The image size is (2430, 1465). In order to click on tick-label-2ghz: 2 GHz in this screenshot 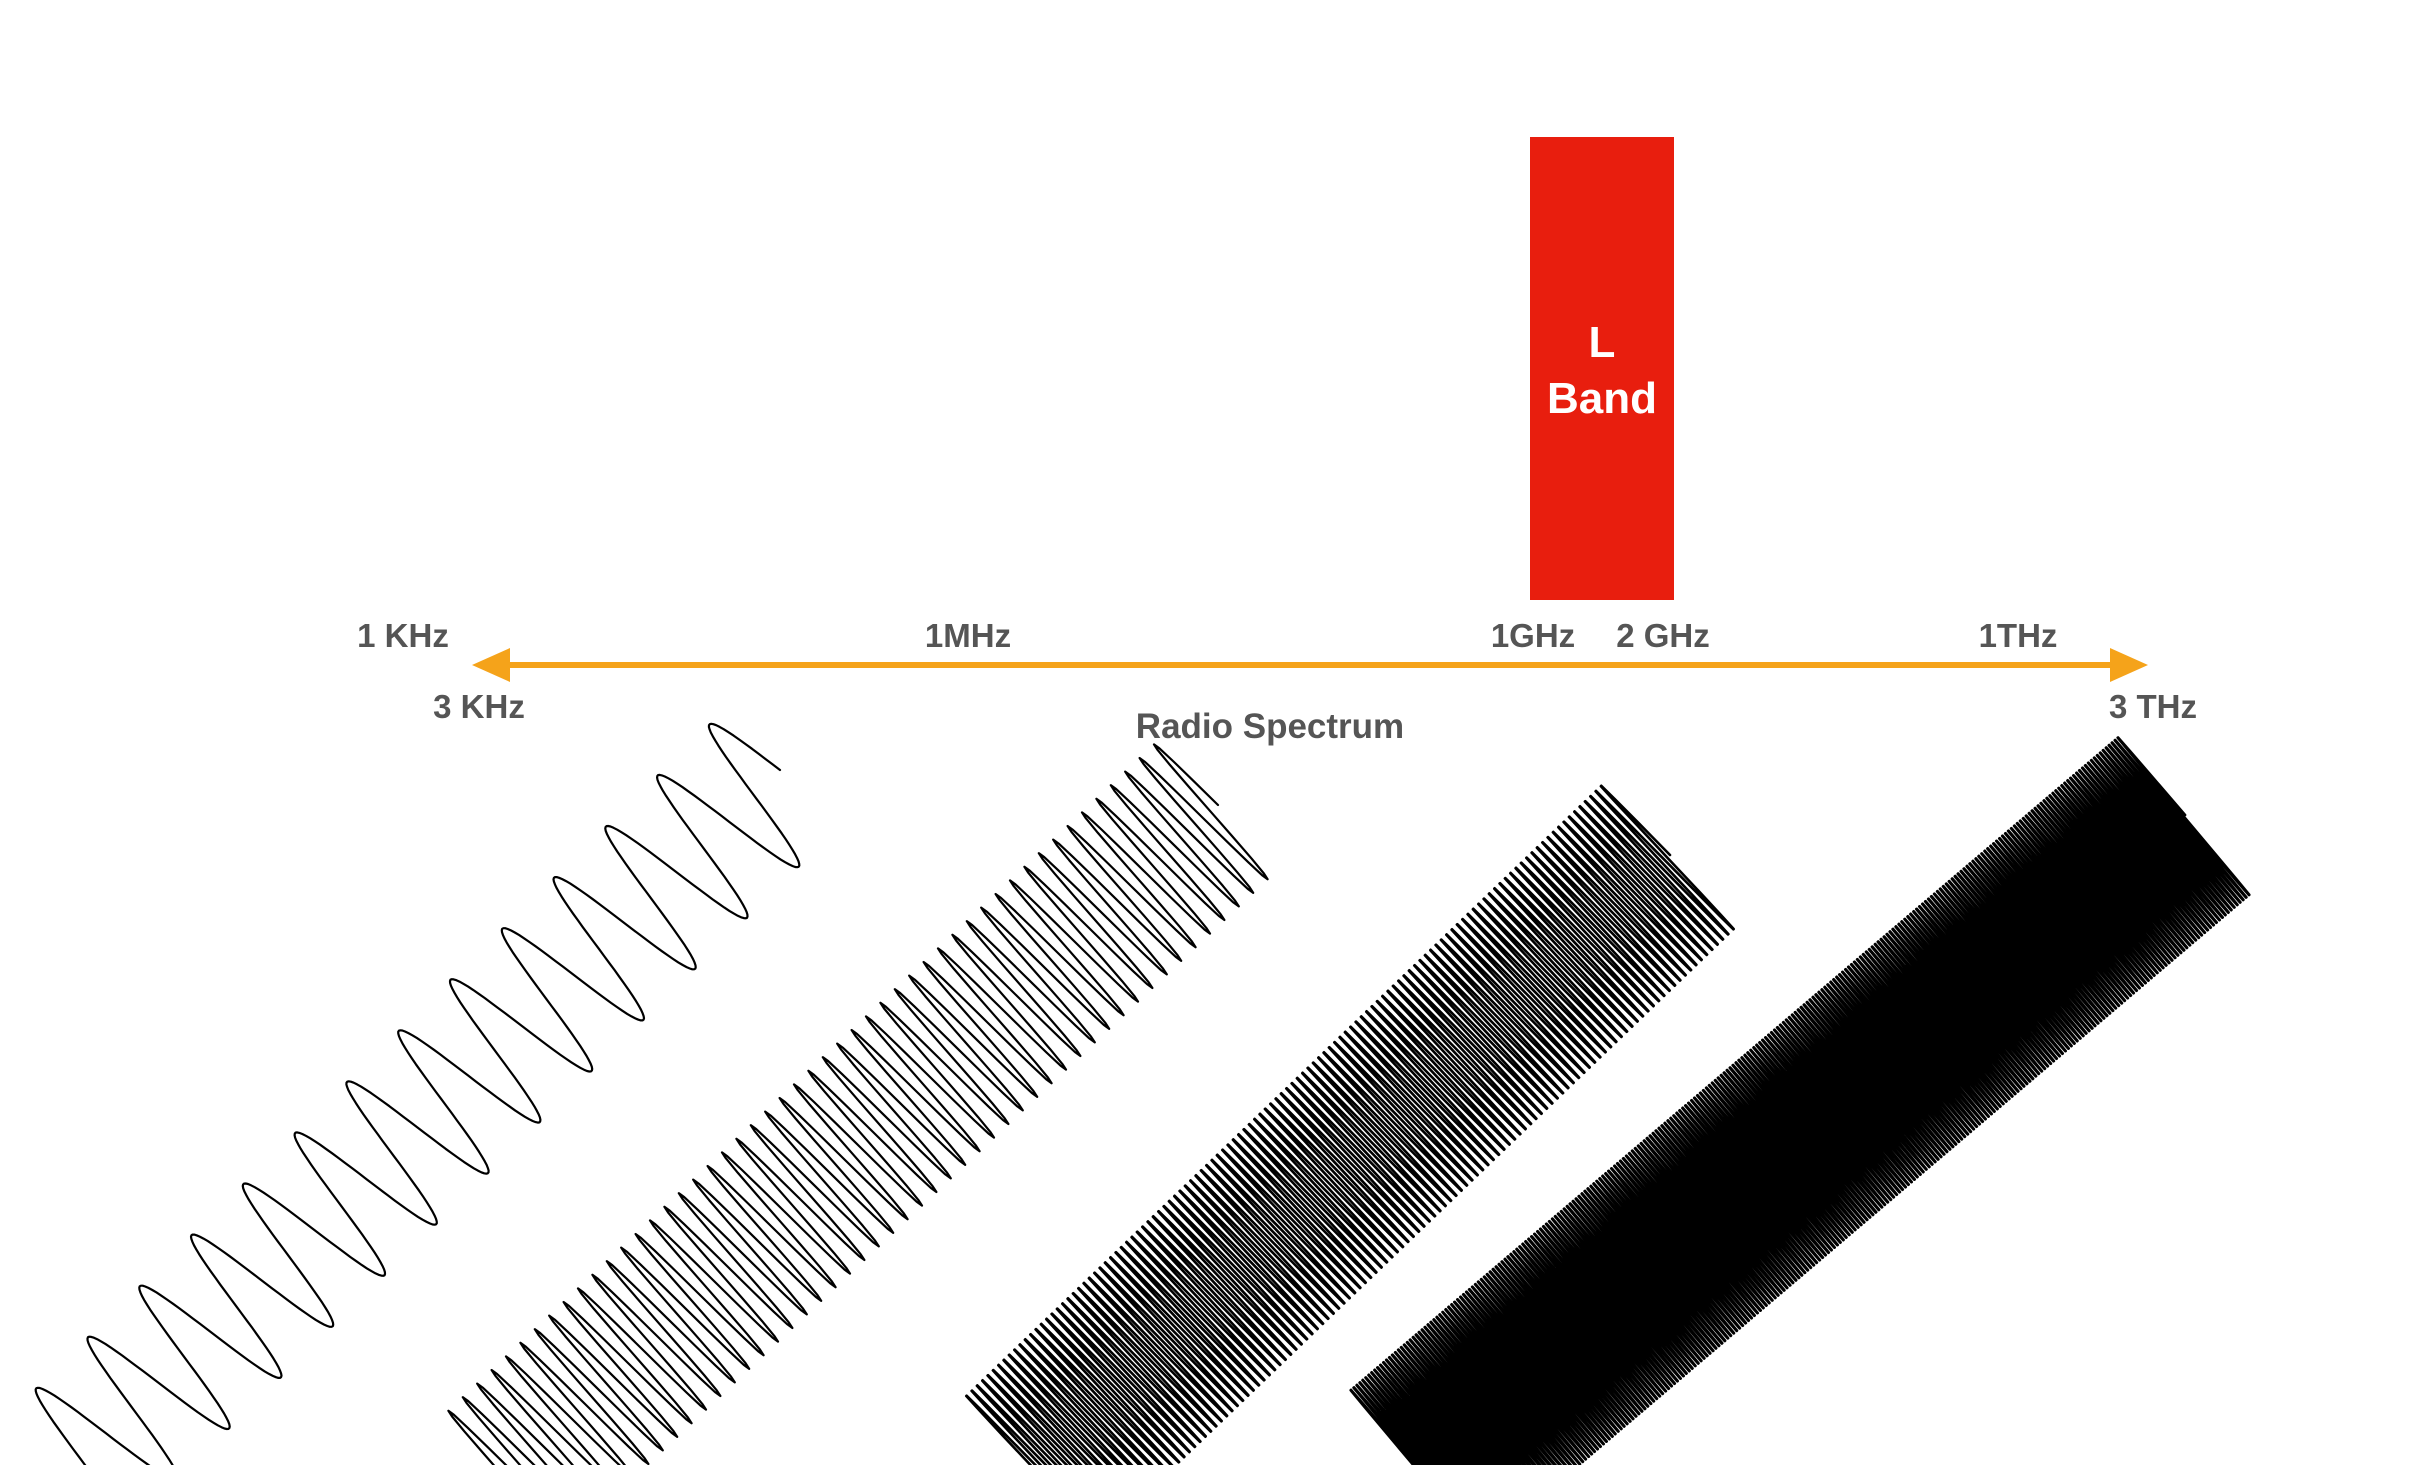, I will do `click(1663, 635)`.